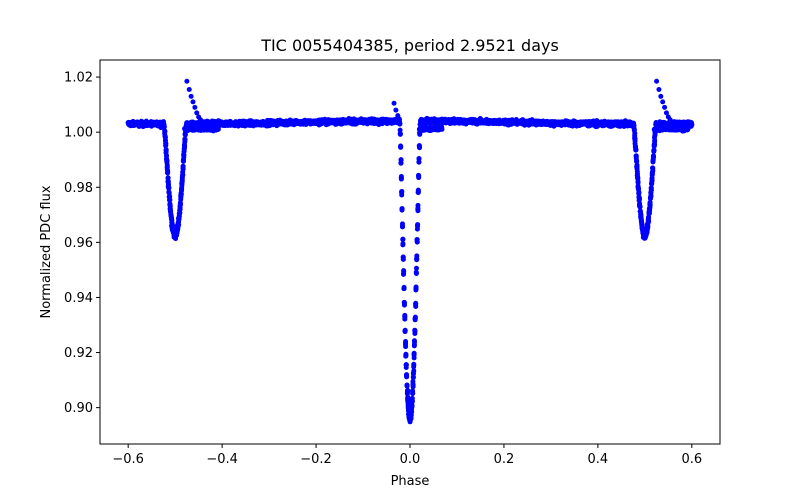  What do you see at coordinates (407, 455) in the screenshot?
I see `x-axis: −0.6 −0.4 −0.2 0.0 0.2 0.4 0.6` at bounding box center [407, 455].